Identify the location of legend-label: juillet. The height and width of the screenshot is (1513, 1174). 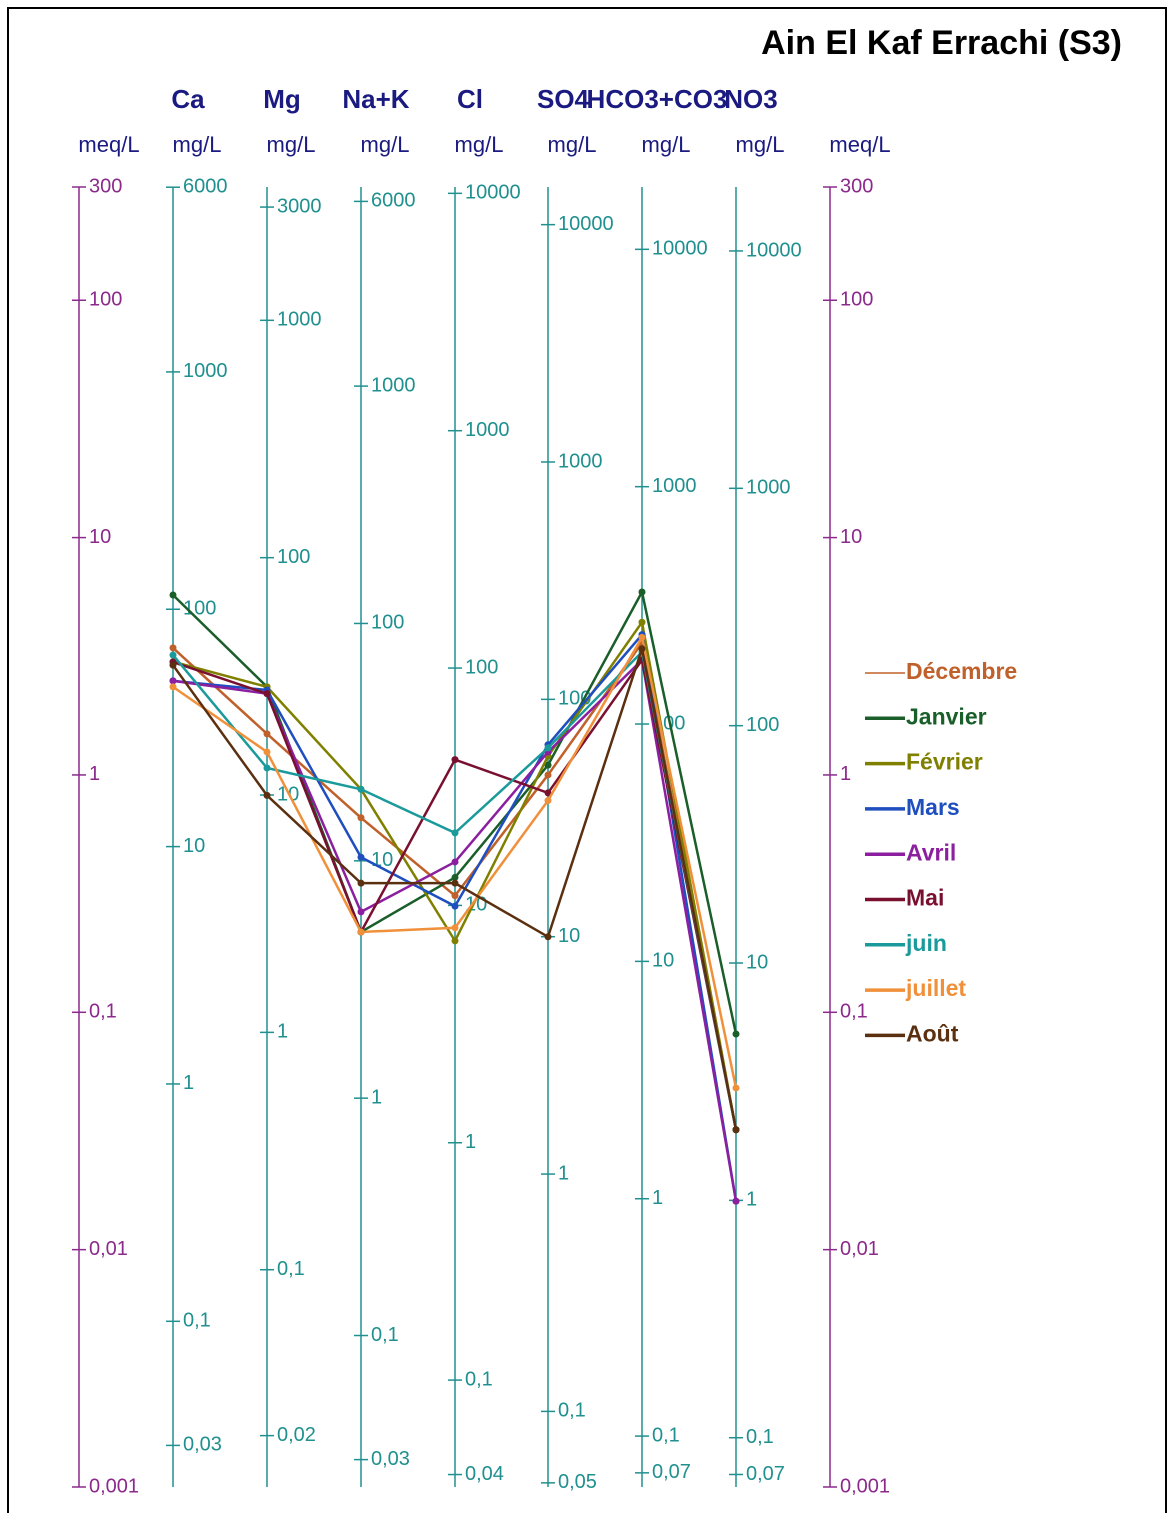
(935, 988).